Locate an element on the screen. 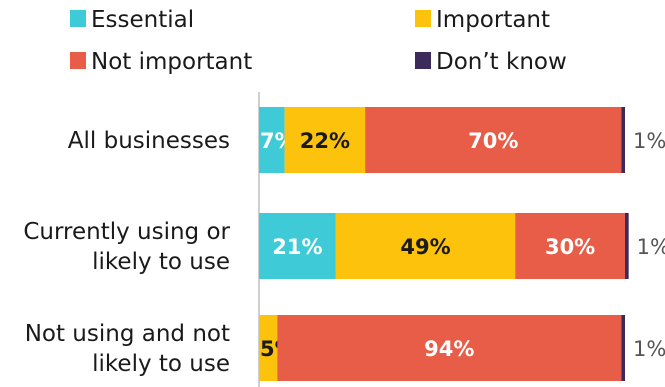  legend-swatch-important is located at coordinates (423, 18).